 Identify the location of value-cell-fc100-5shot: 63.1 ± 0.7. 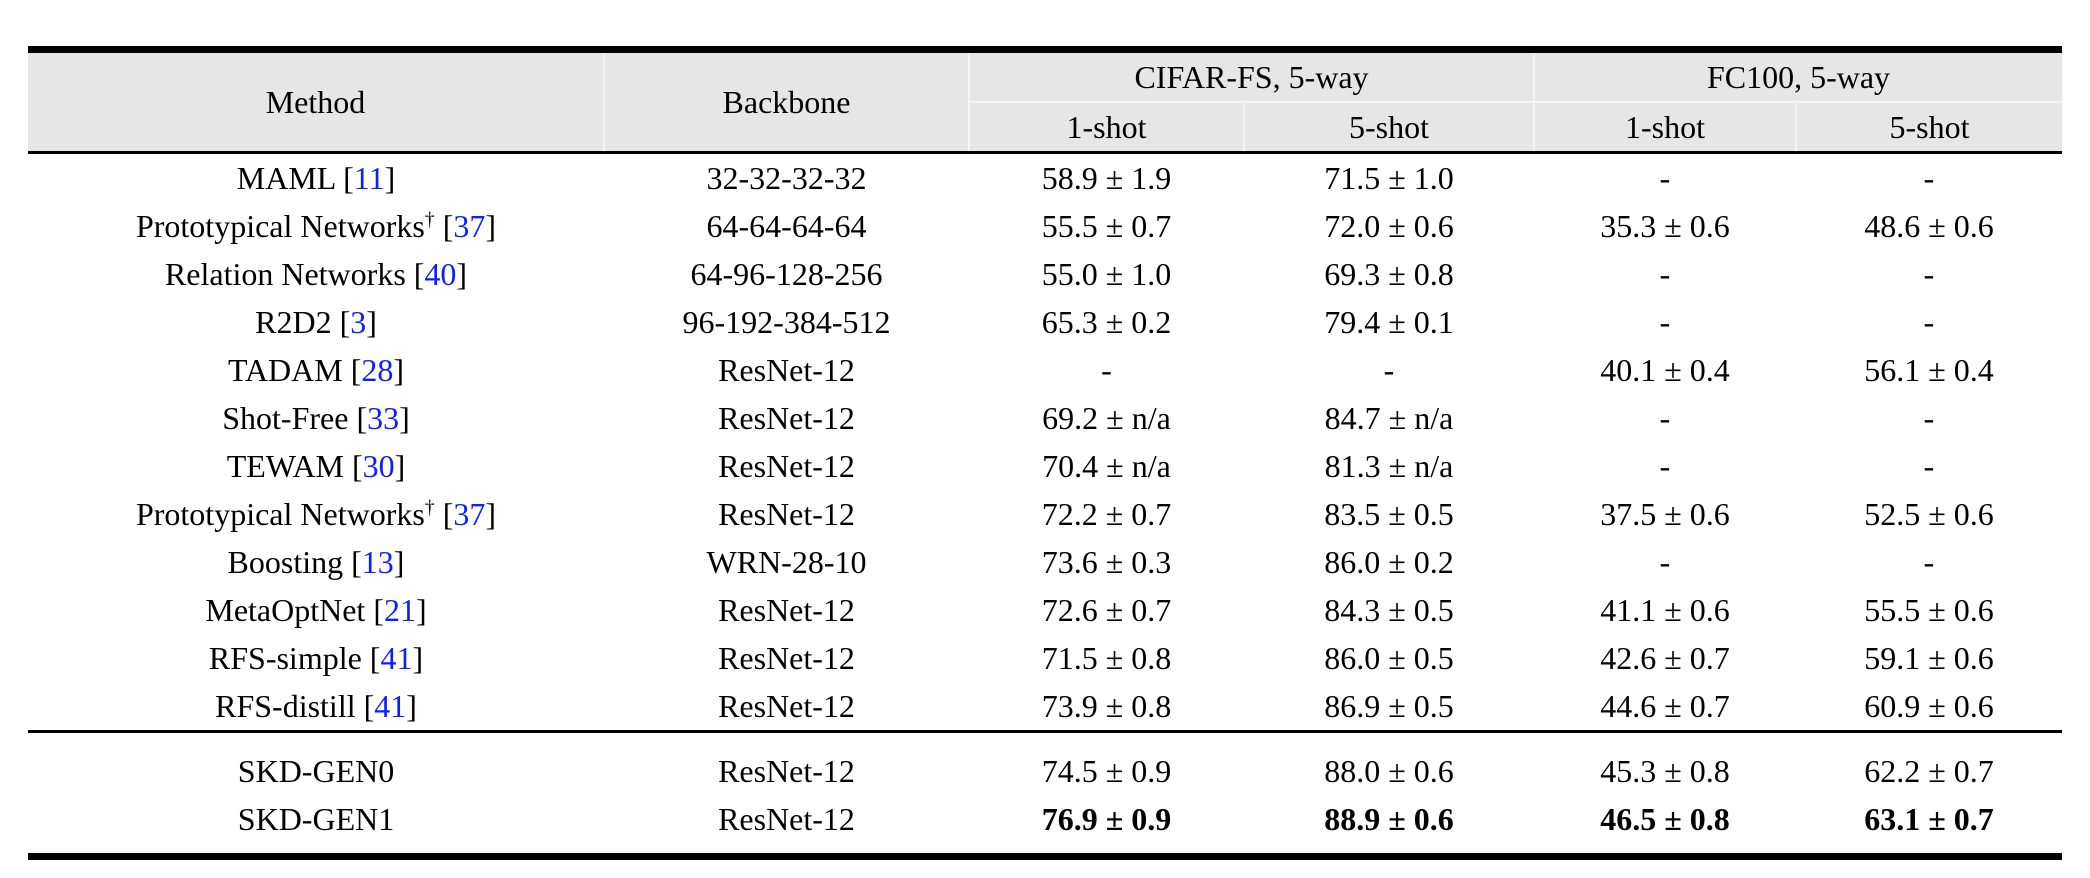
(1929, 826).